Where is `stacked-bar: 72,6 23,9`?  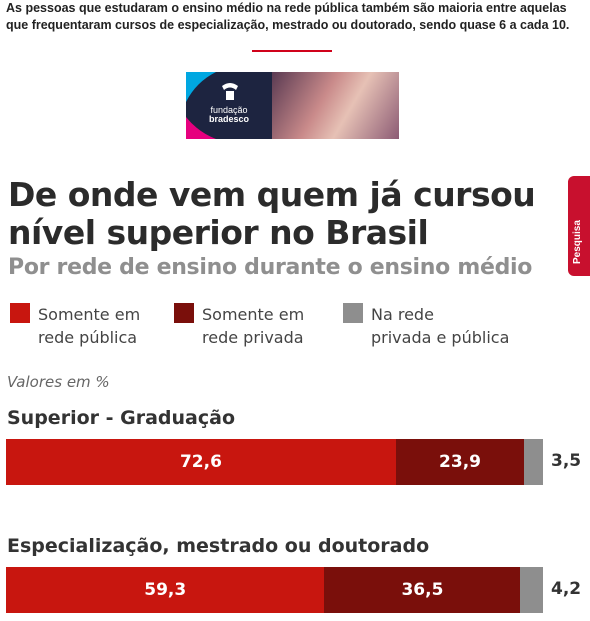 stacked-bar: 72,6 23,9 is located at coordinates (274, 462).